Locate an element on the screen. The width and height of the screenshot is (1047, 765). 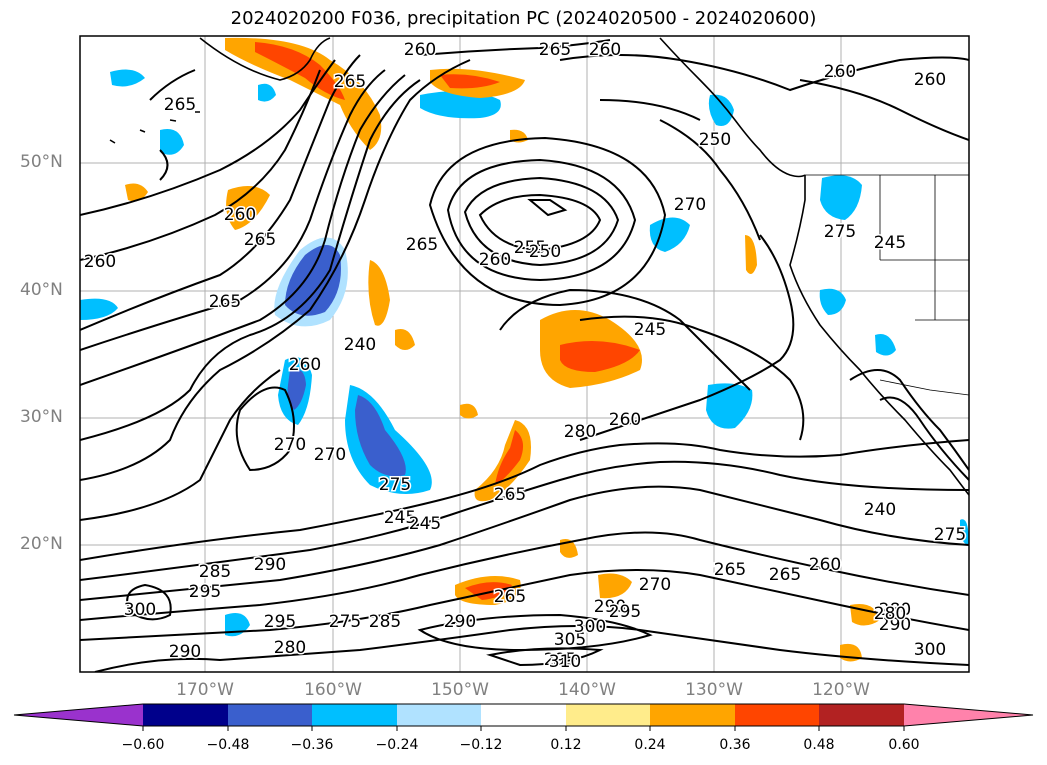
lon-label: 170°W is located at coordinates (205, 690).